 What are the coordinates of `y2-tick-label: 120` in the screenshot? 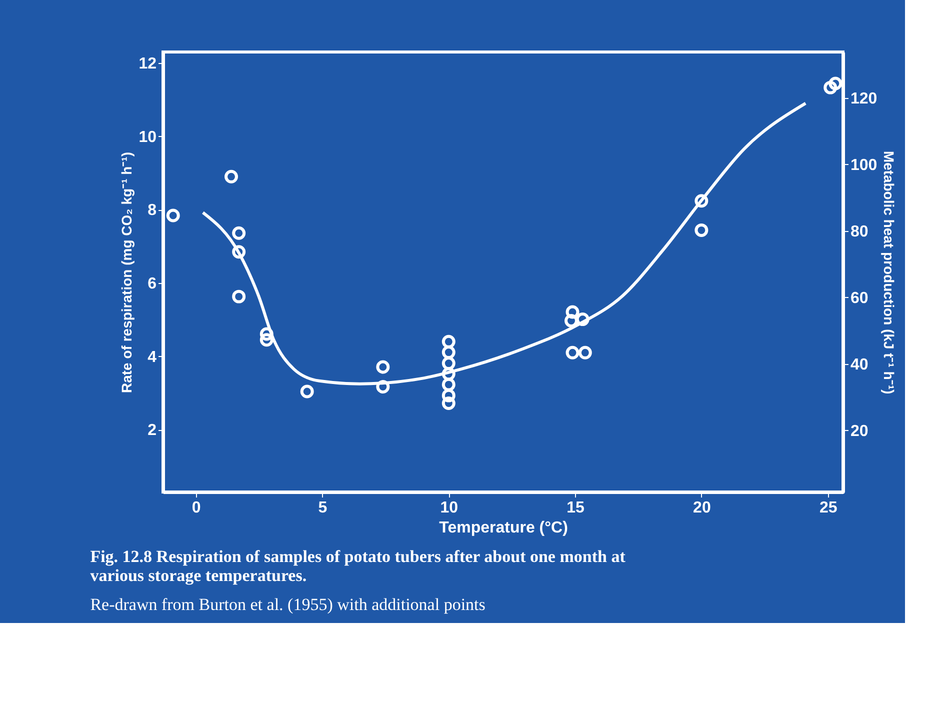 It's located at (864, 99).